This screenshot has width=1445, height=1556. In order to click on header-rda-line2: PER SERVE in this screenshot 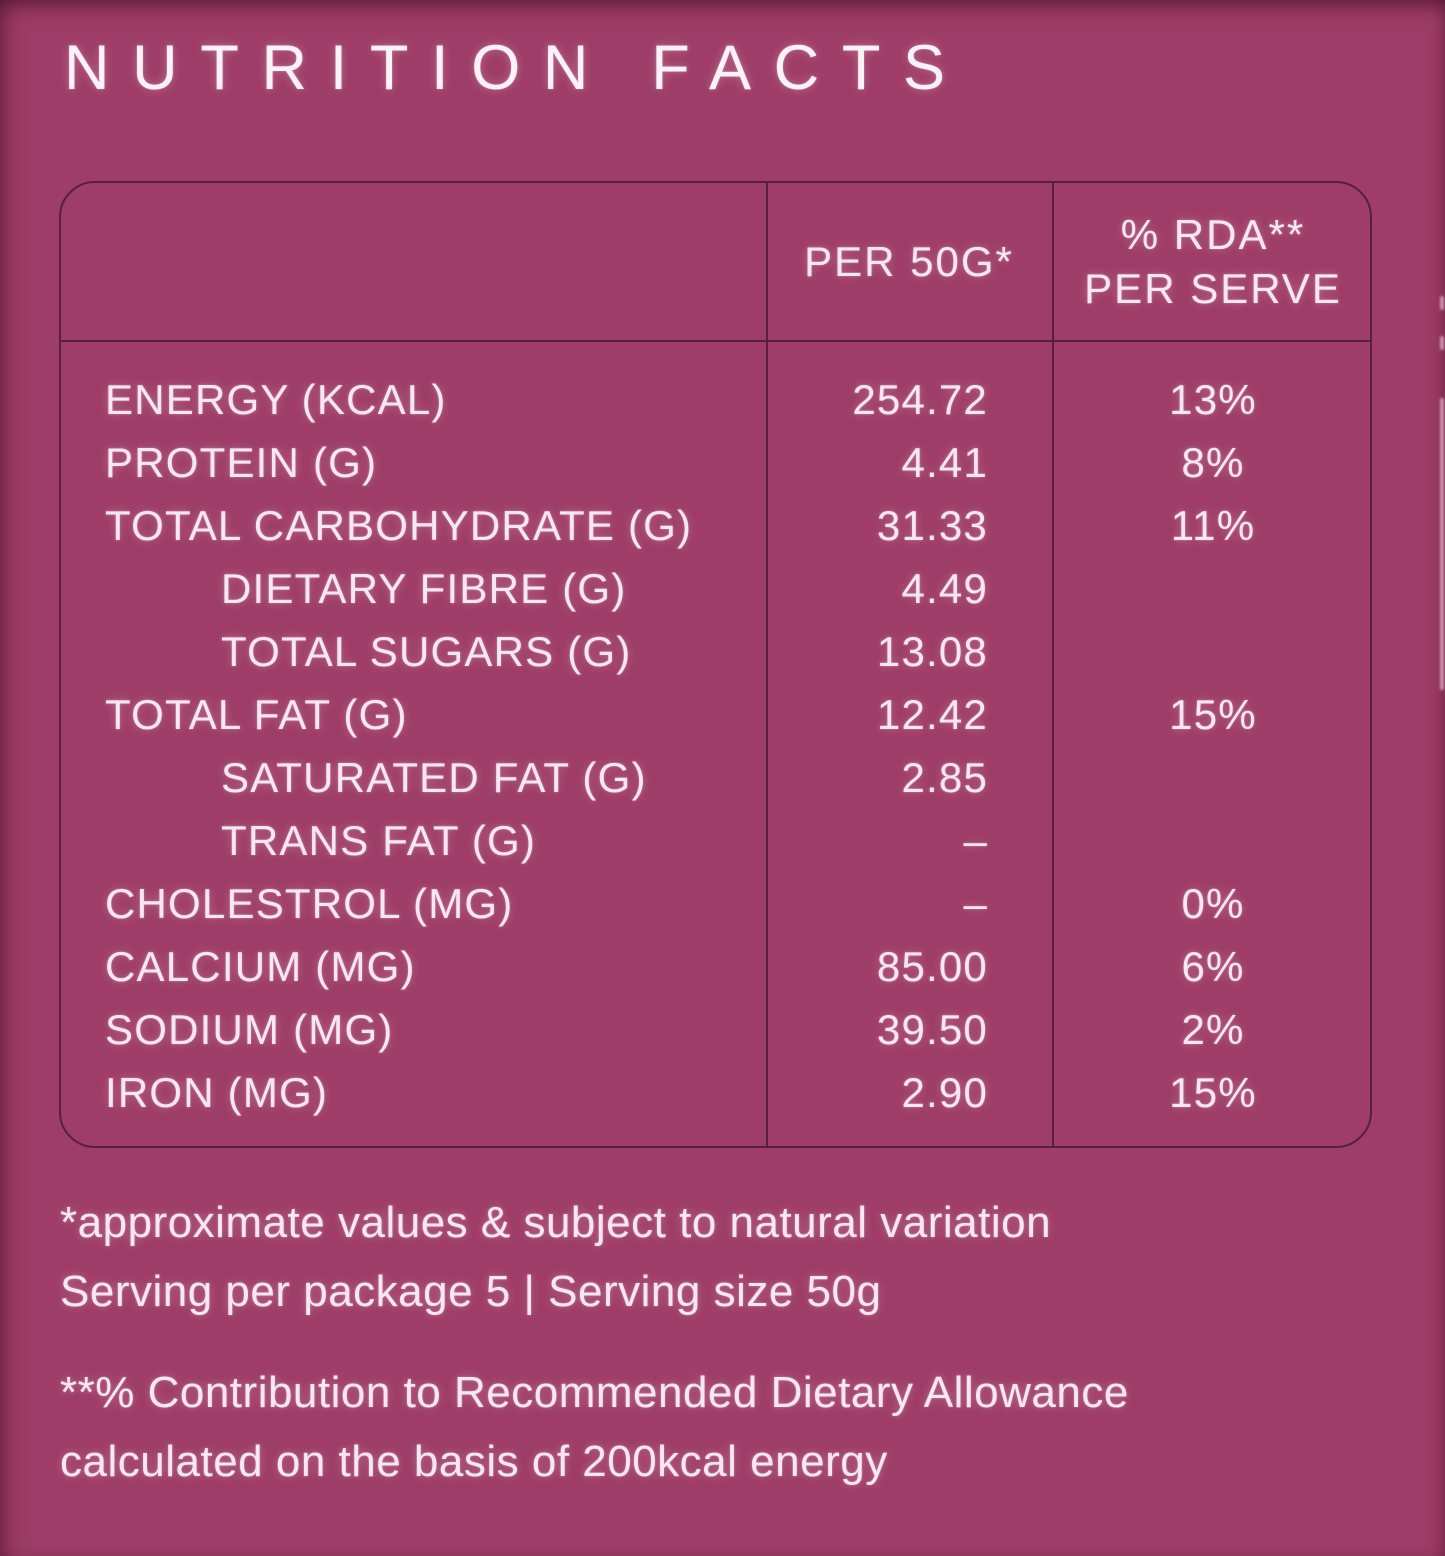, I will do `click(1213, 288)`.